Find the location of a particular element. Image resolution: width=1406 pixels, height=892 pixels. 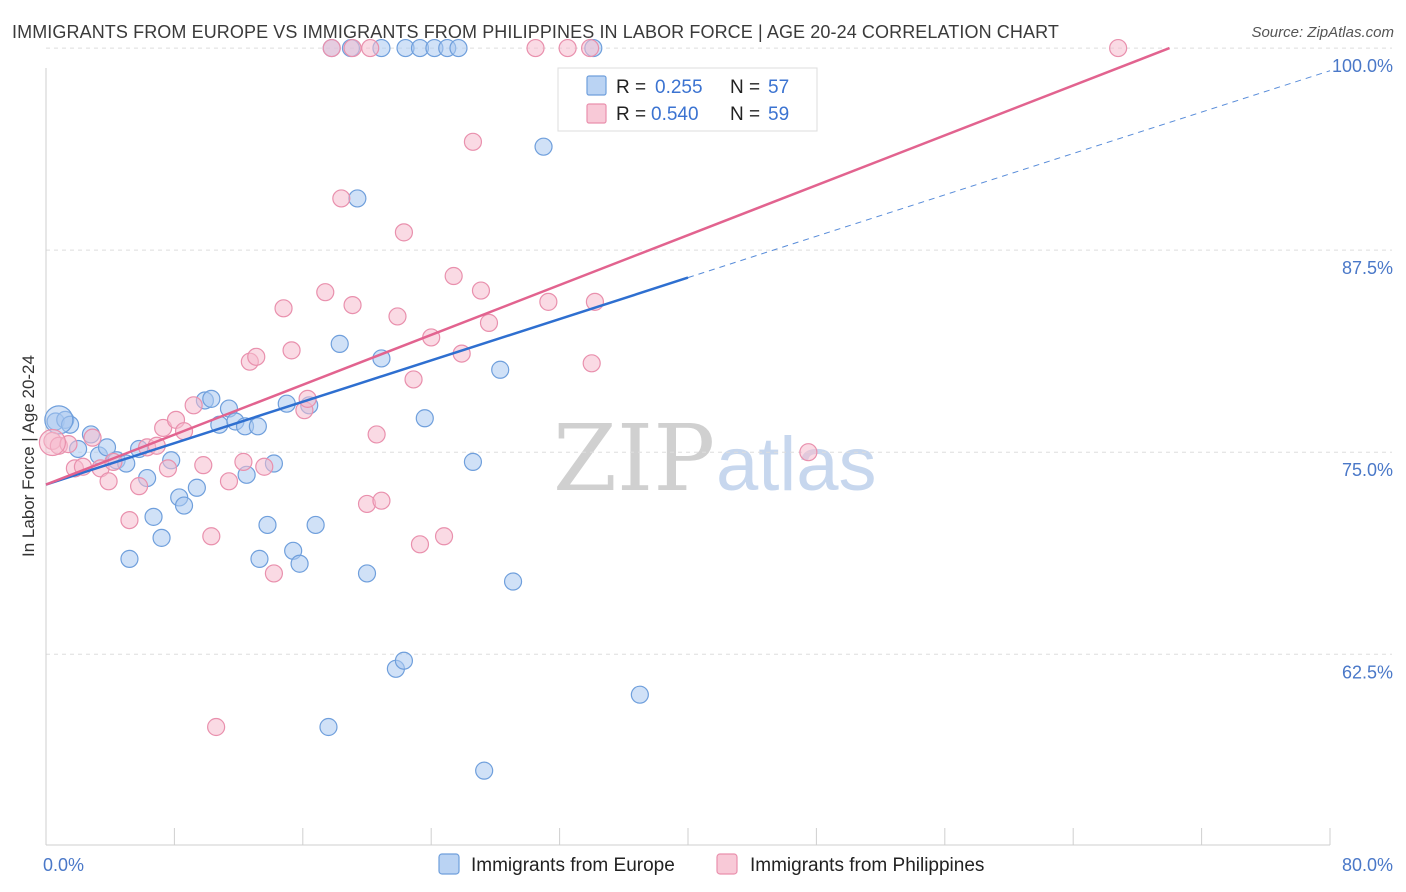

legend-europe-r-value: 0.255 is located at coordinates (679, 87).